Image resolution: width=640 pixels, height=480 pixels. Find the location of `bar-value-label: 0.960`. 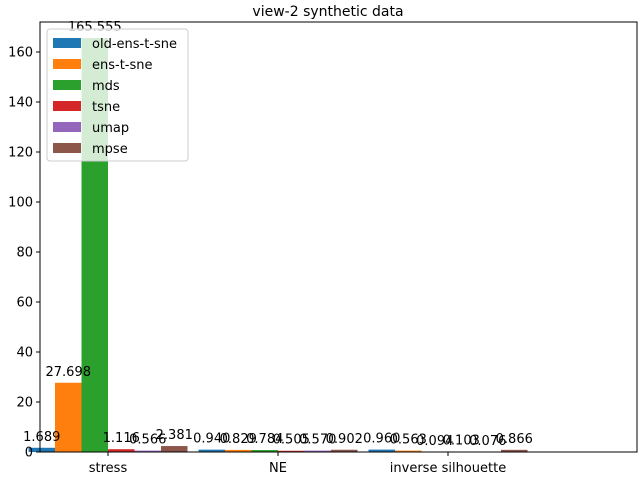

bar-value-label: 0.960 is located at coordinates (381, 439).